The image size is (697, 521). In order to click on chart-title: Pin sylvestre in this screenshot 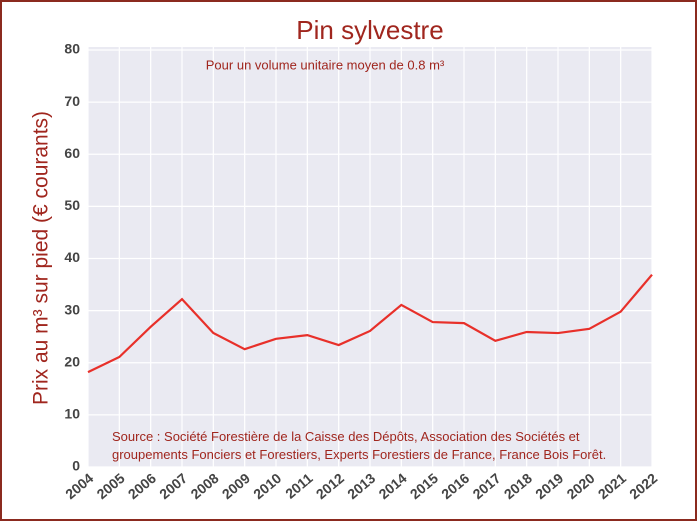, I will do `click(369, 30)`.